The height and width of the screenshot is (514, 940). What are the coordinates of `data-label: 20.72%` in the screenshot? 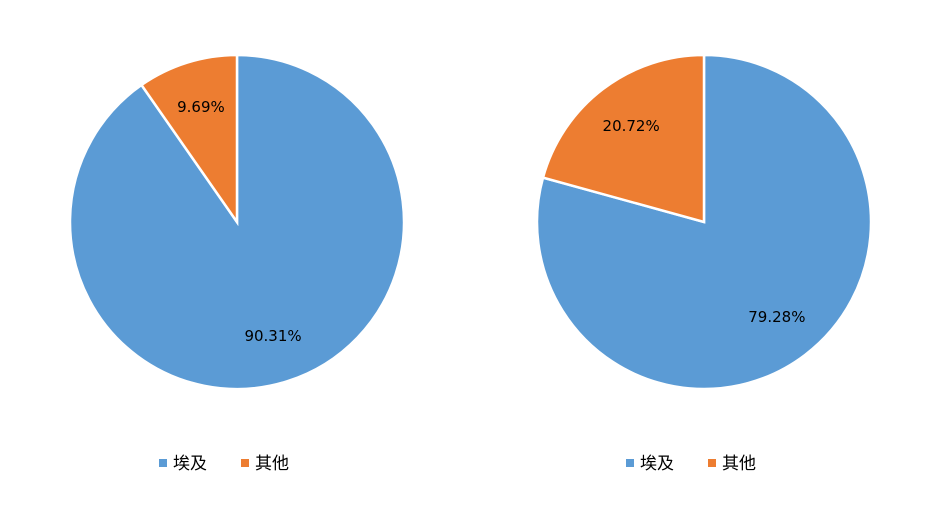 It's located at (631, 126).